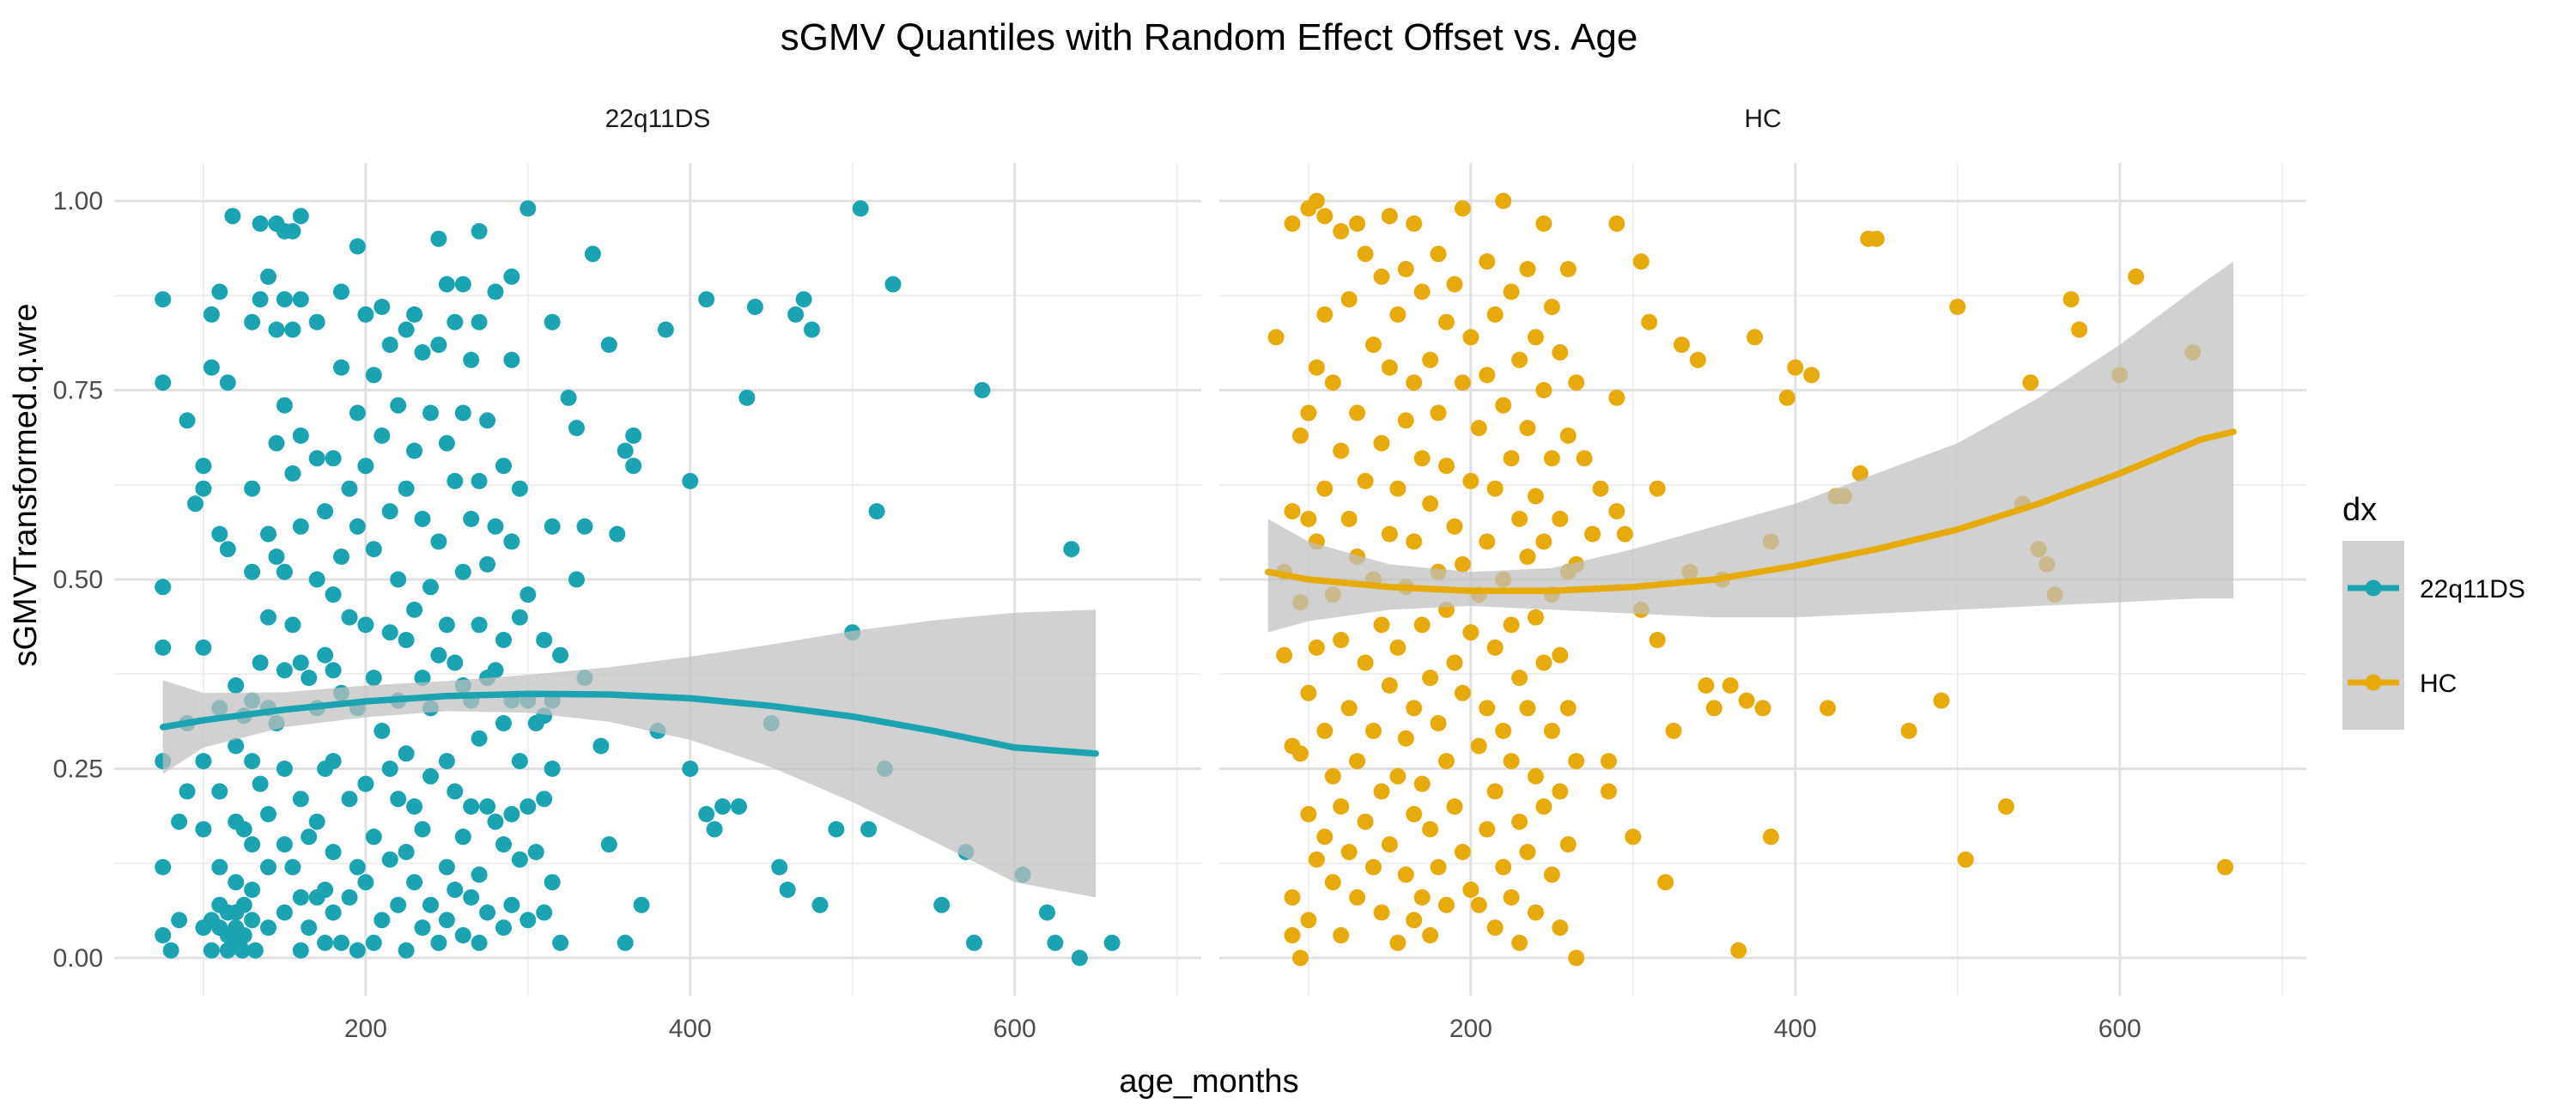 The height and width of the screenshot is (1116, 2576). Describe the element at coordinates (78, 769) in the screenshot. I see `y-tick-label: 0.25` at that location.